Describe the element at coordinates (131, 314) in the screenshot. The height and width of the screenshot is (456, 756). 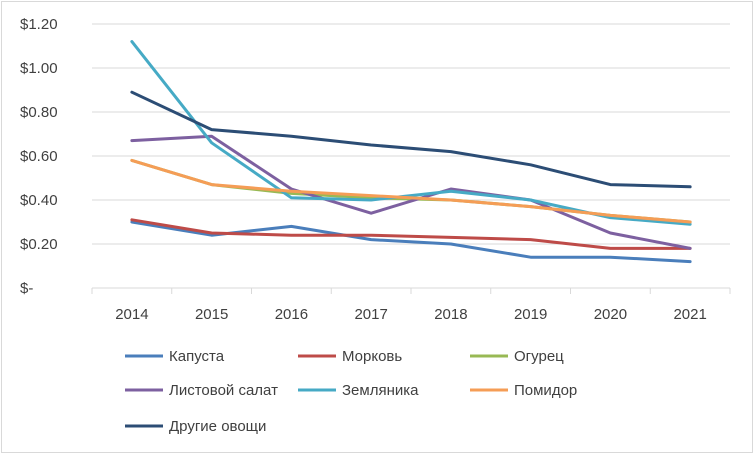
I see `x-tick-label: 2014` at that location.